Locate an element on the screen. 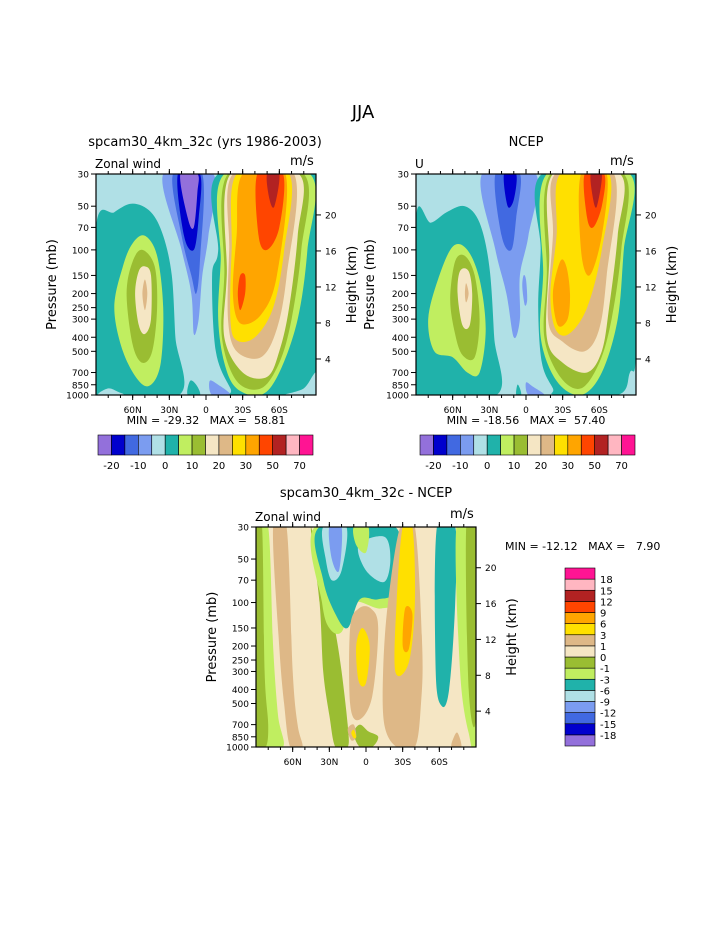 This screenshot has width=723, height=935. colorbar-label: 20 is located at coordinates (541, 466).